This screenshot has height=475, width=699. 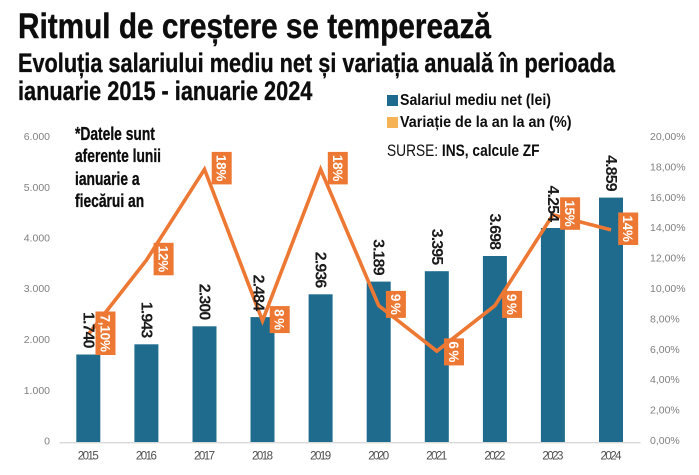 What do you see at coordinates (262, 457) in the screenshot?
I see `svg-text: 2018` at bounding box center [262, 457].